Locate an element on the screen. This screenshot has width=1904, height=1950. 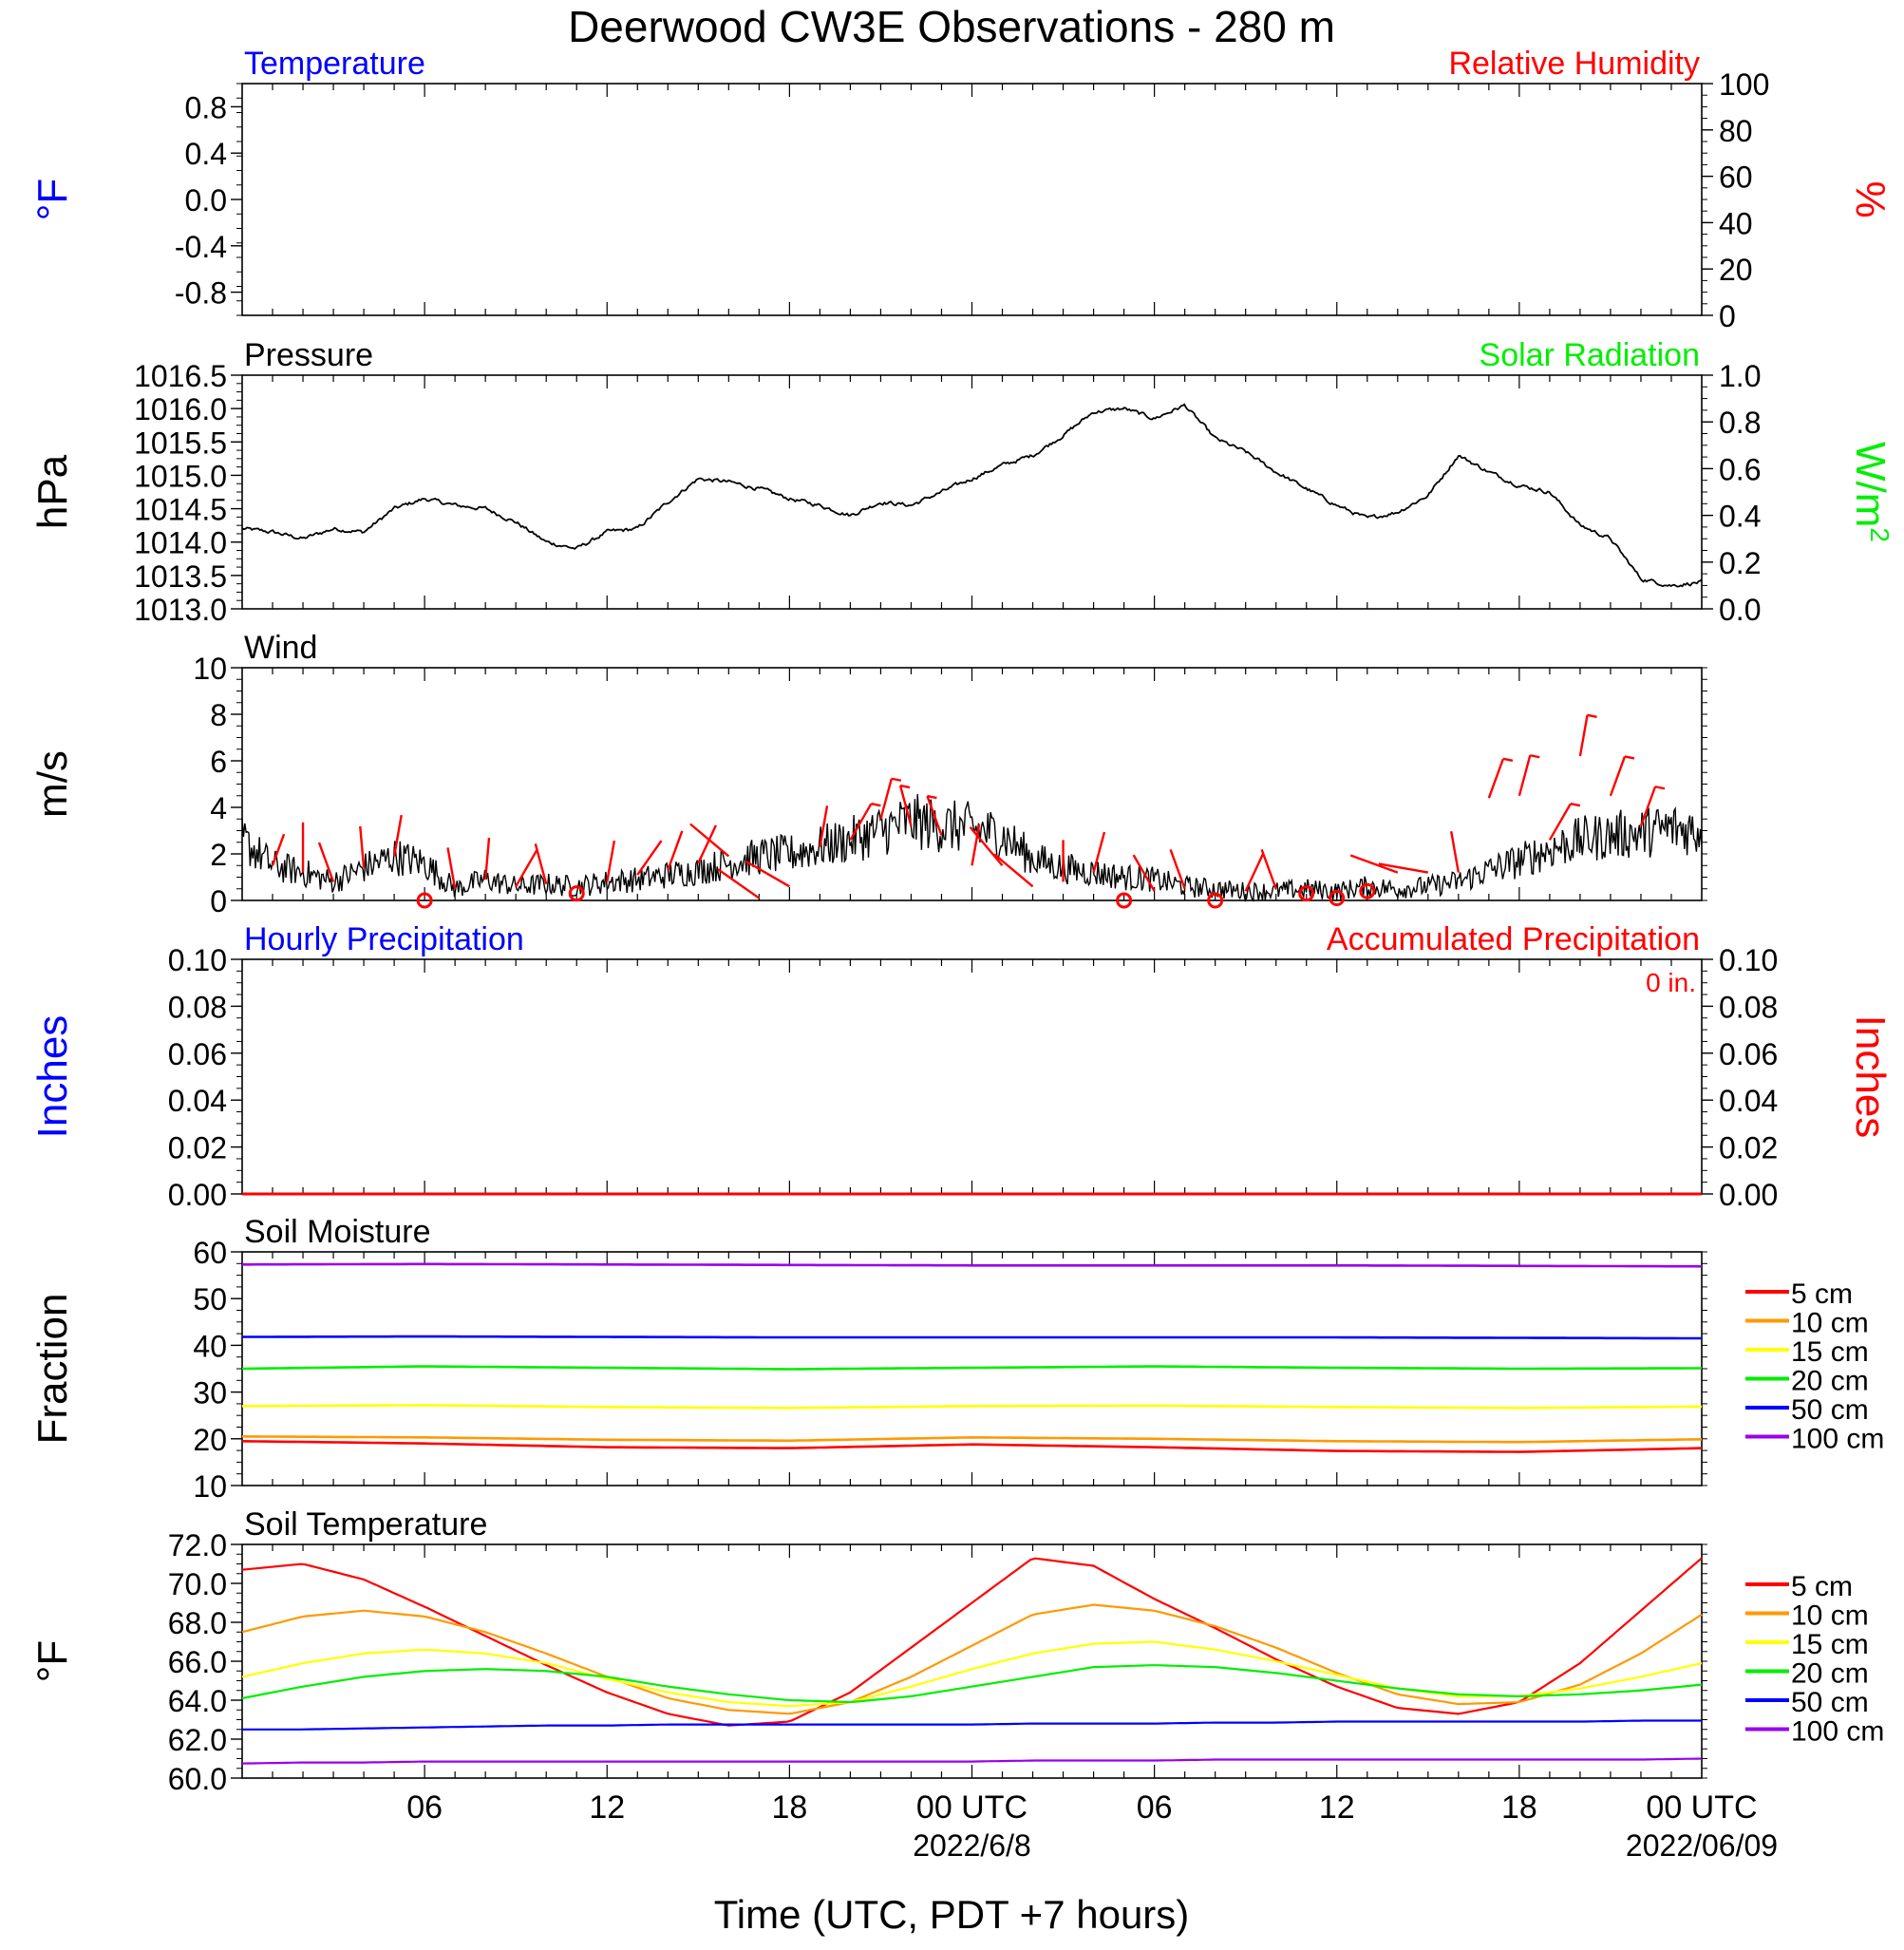
pressure-y-right-tick-label: 0.6 is located at coordinates (1740, 469).